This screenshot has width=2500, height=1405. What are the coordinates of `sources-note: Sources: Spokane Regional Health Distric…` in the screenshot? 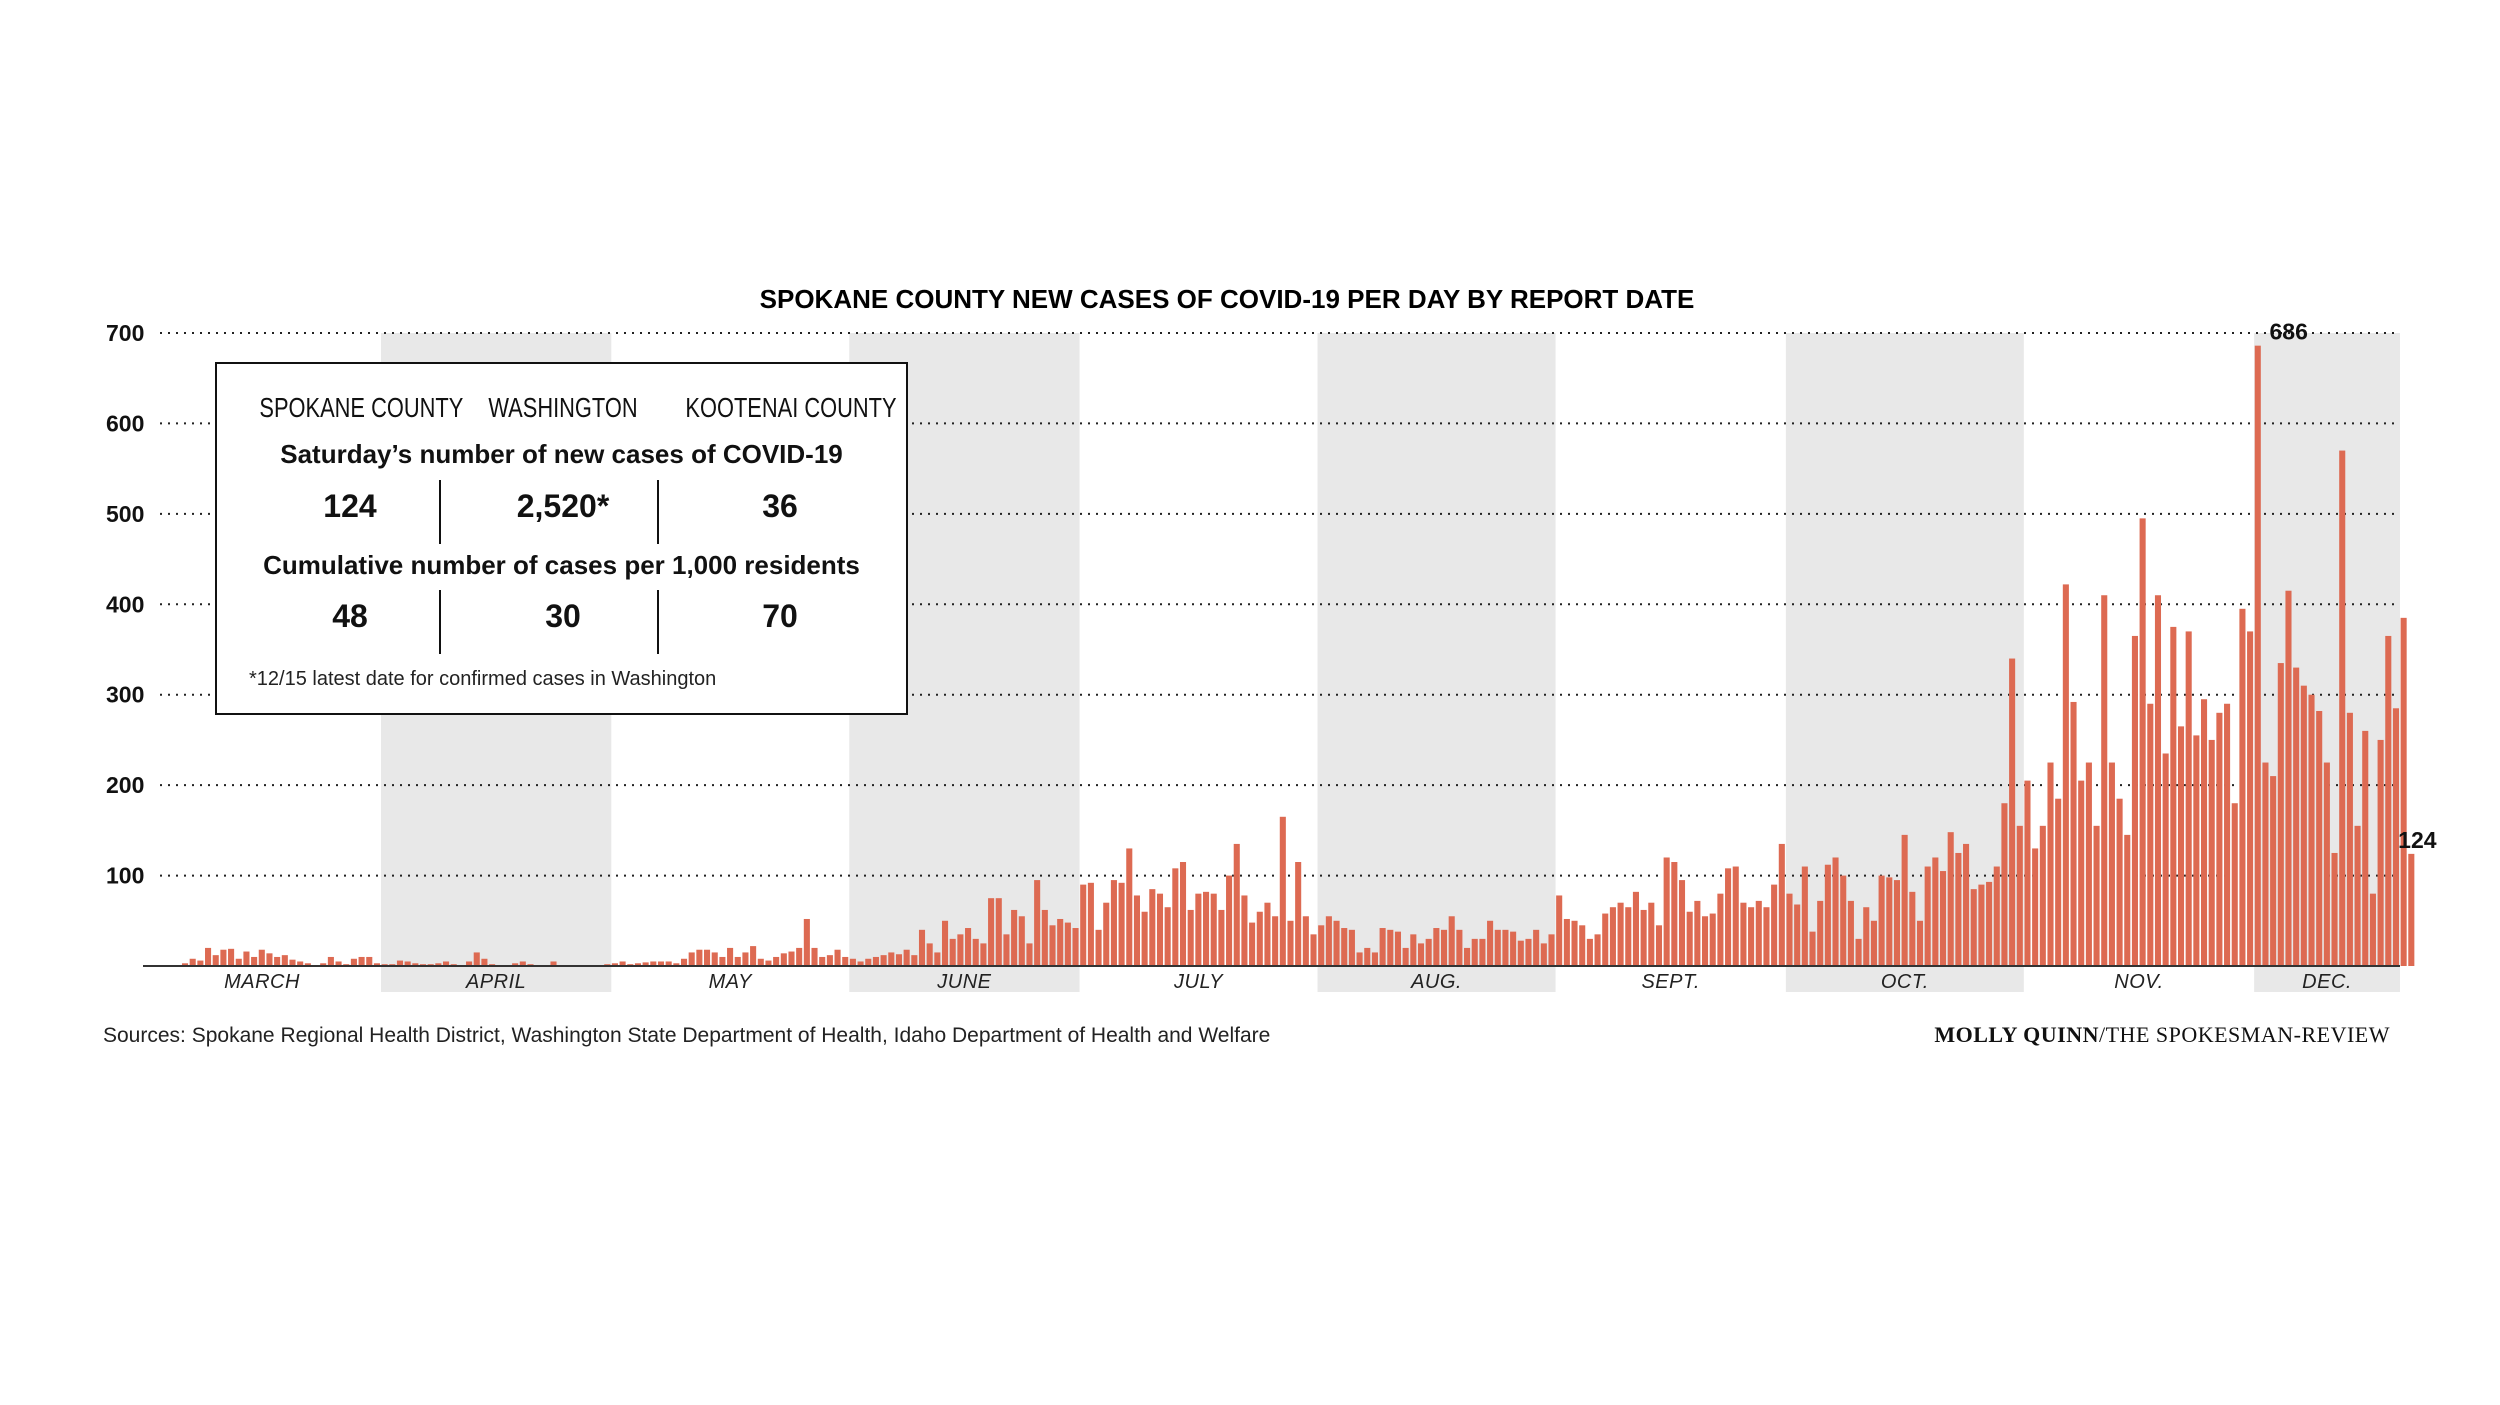 It's located at (687, 1035).